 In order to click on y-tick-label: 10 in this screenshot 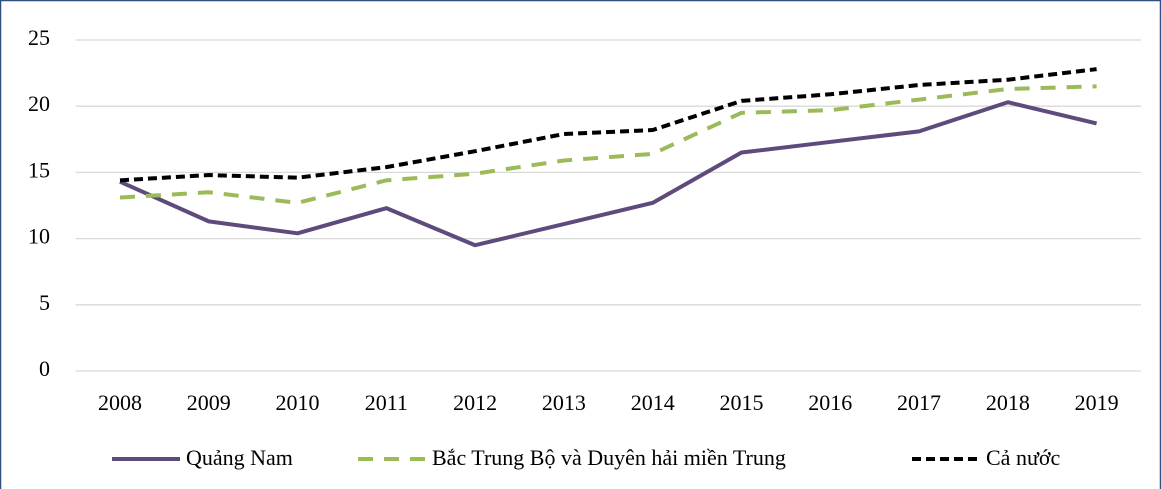, I will do `click(39, 236)`.